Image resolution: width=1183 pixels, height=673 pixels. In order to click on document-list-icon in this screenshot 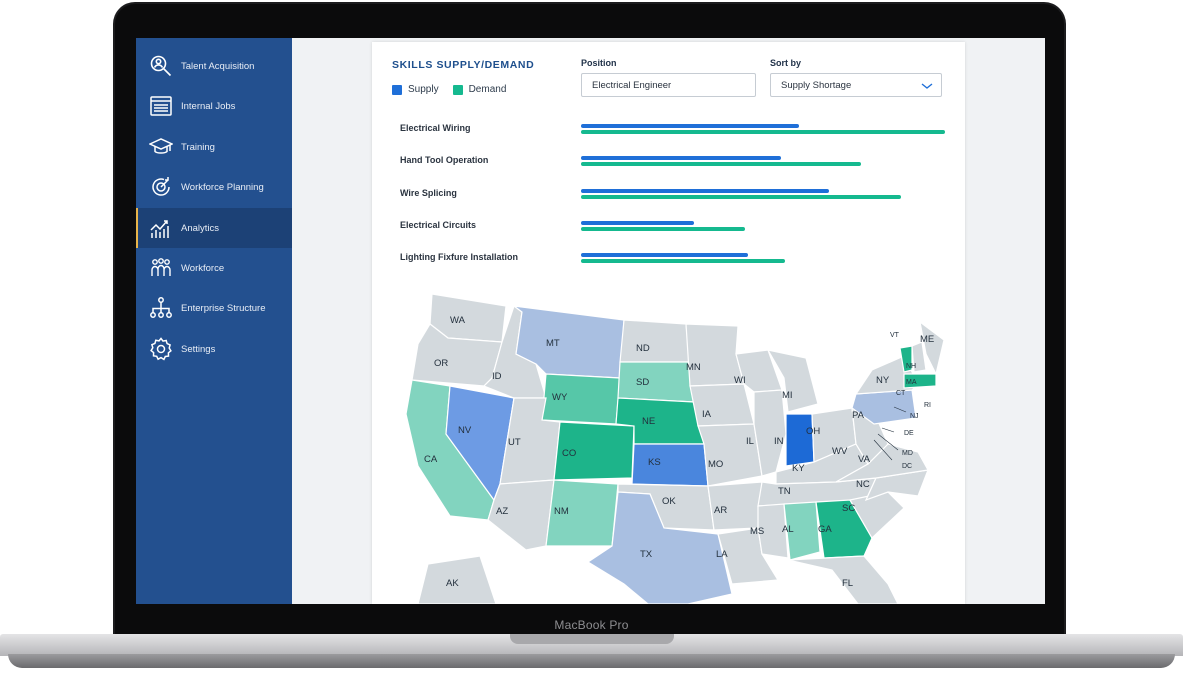, I will do `click(161, 106)`.